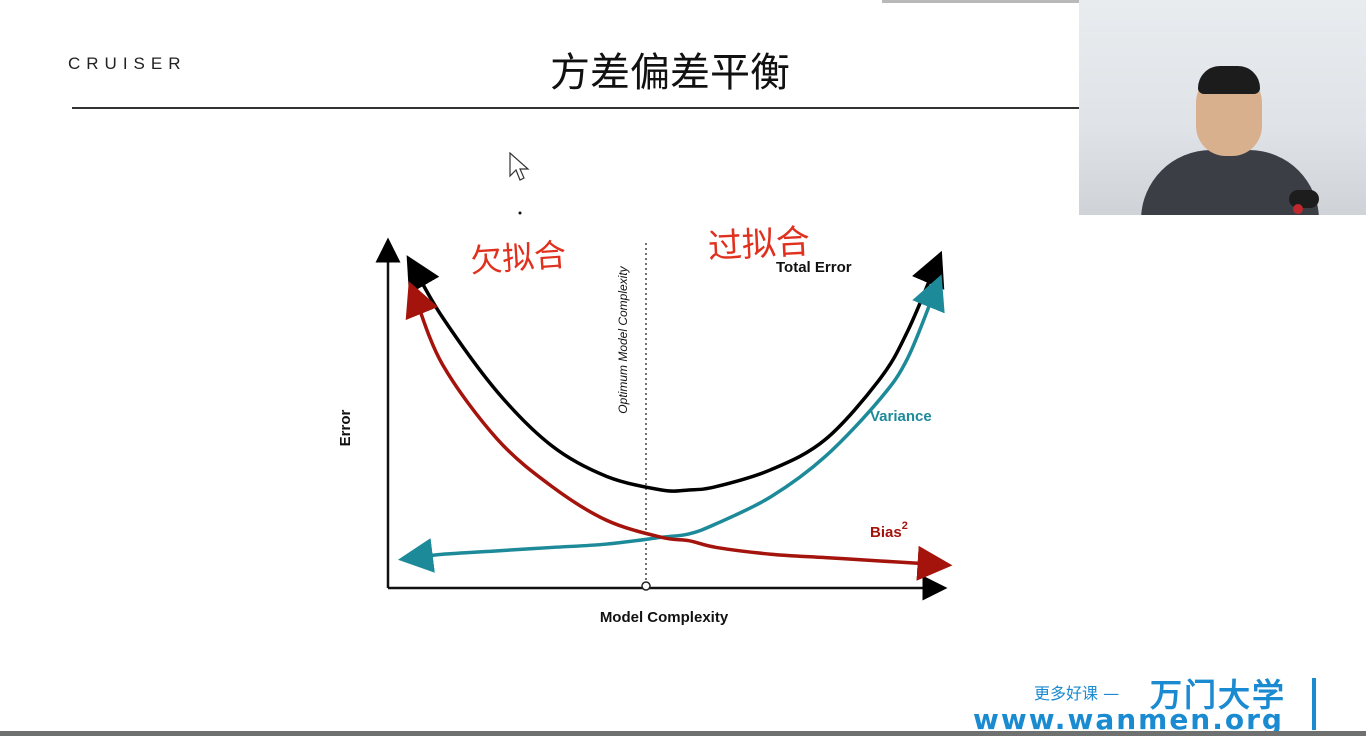 Image resolution: width=1366 pixels, height=736 pixels. I want to click on microphone-icon, so click(1304, 199).